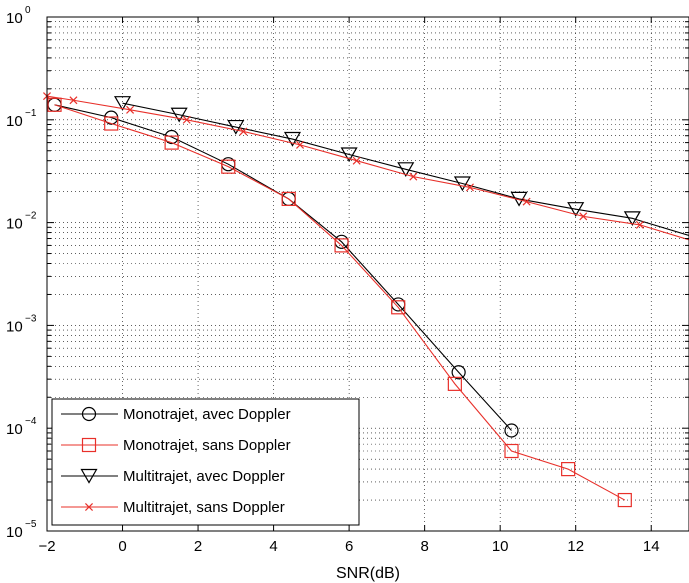  I want to click on x-tick-label: 0, so click(122, 546).